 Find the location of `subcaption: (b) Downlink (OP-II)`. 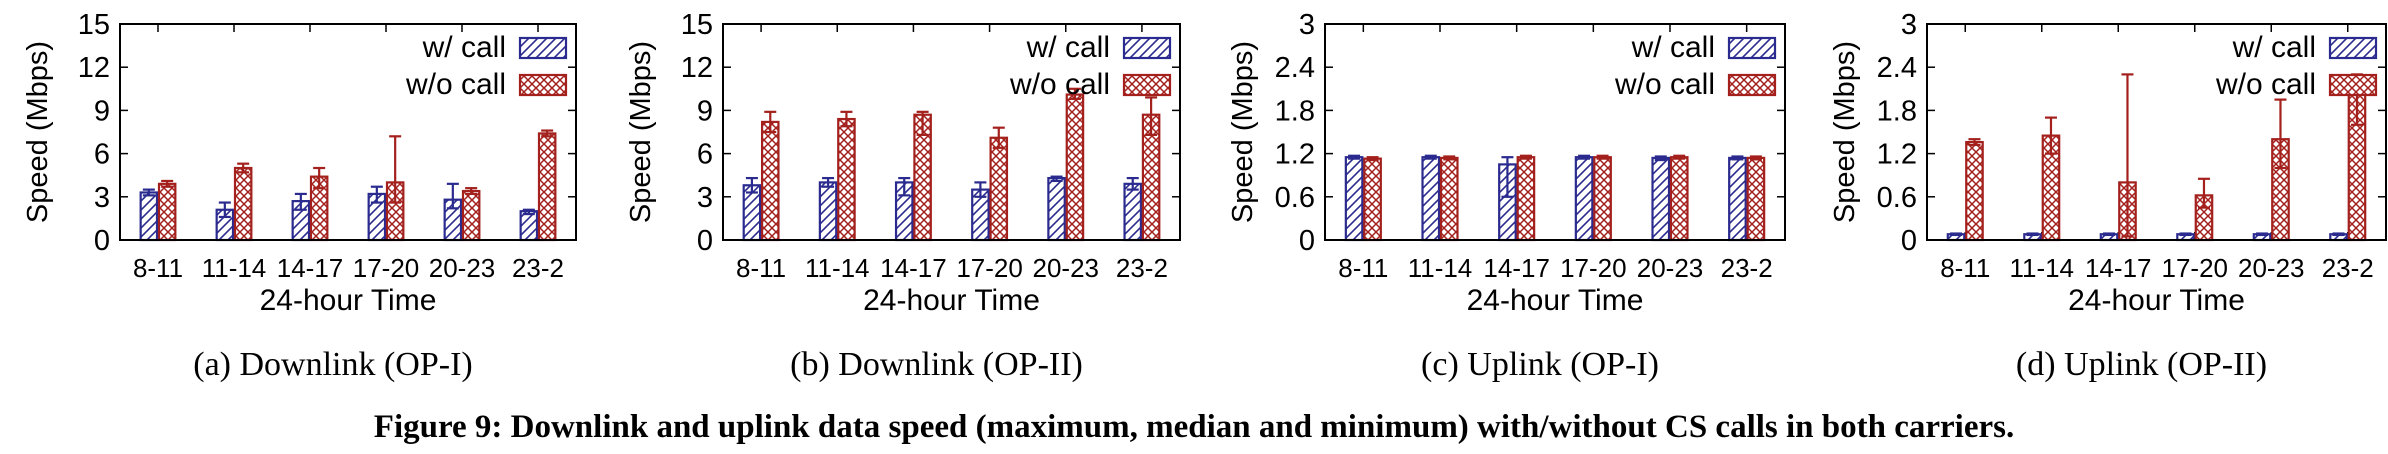

subcaption: (b) Downlink (OP-II) is located at coordinates (936, 364).